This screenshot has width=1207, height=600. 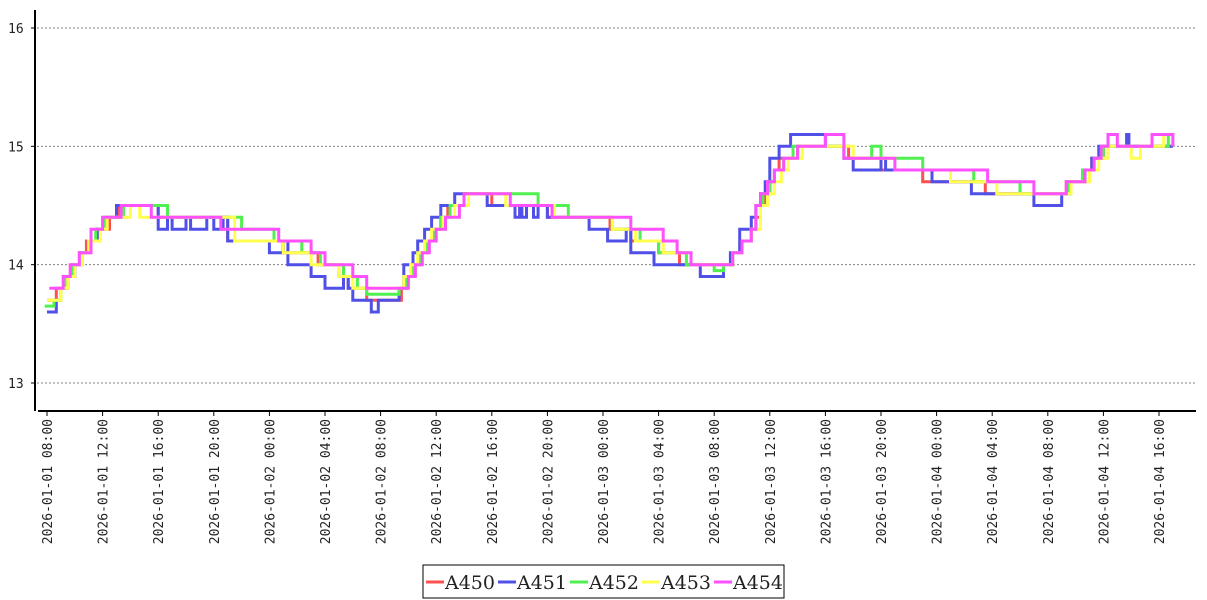 I want to click on y-tick-label: 14, so click(x=16, y=266).